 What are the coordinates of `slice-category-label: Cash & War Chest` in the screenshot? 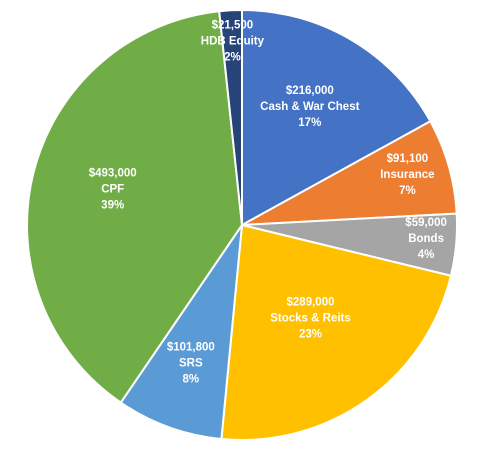 It's located at (309, 107).